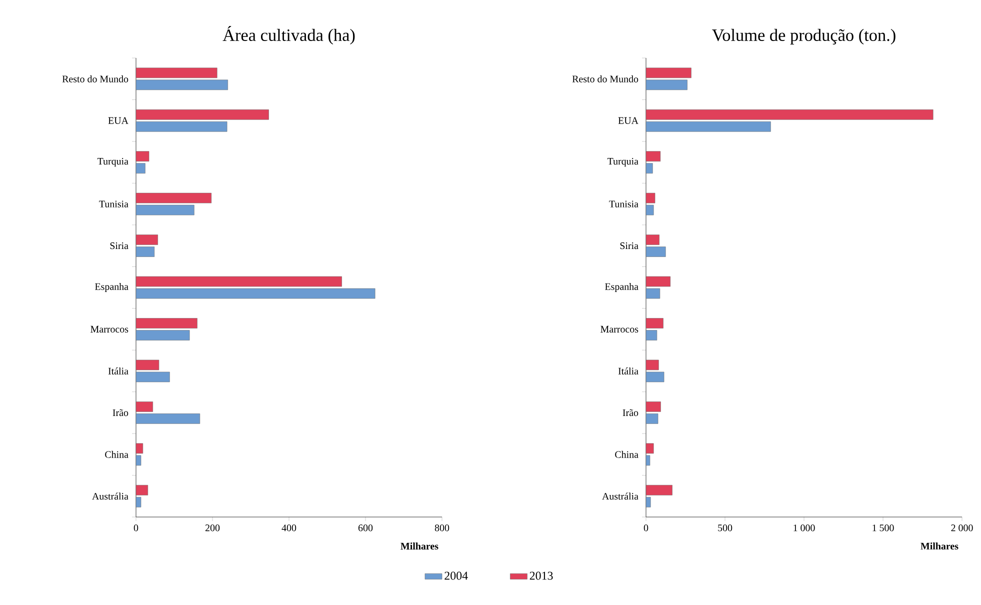 This screenshot has width=981, height=605. What do you see at coordinates (804, 36) in the screenshot?
I see `chart-title: Volume de produção (ton.)` at bounding box center [804, 36].